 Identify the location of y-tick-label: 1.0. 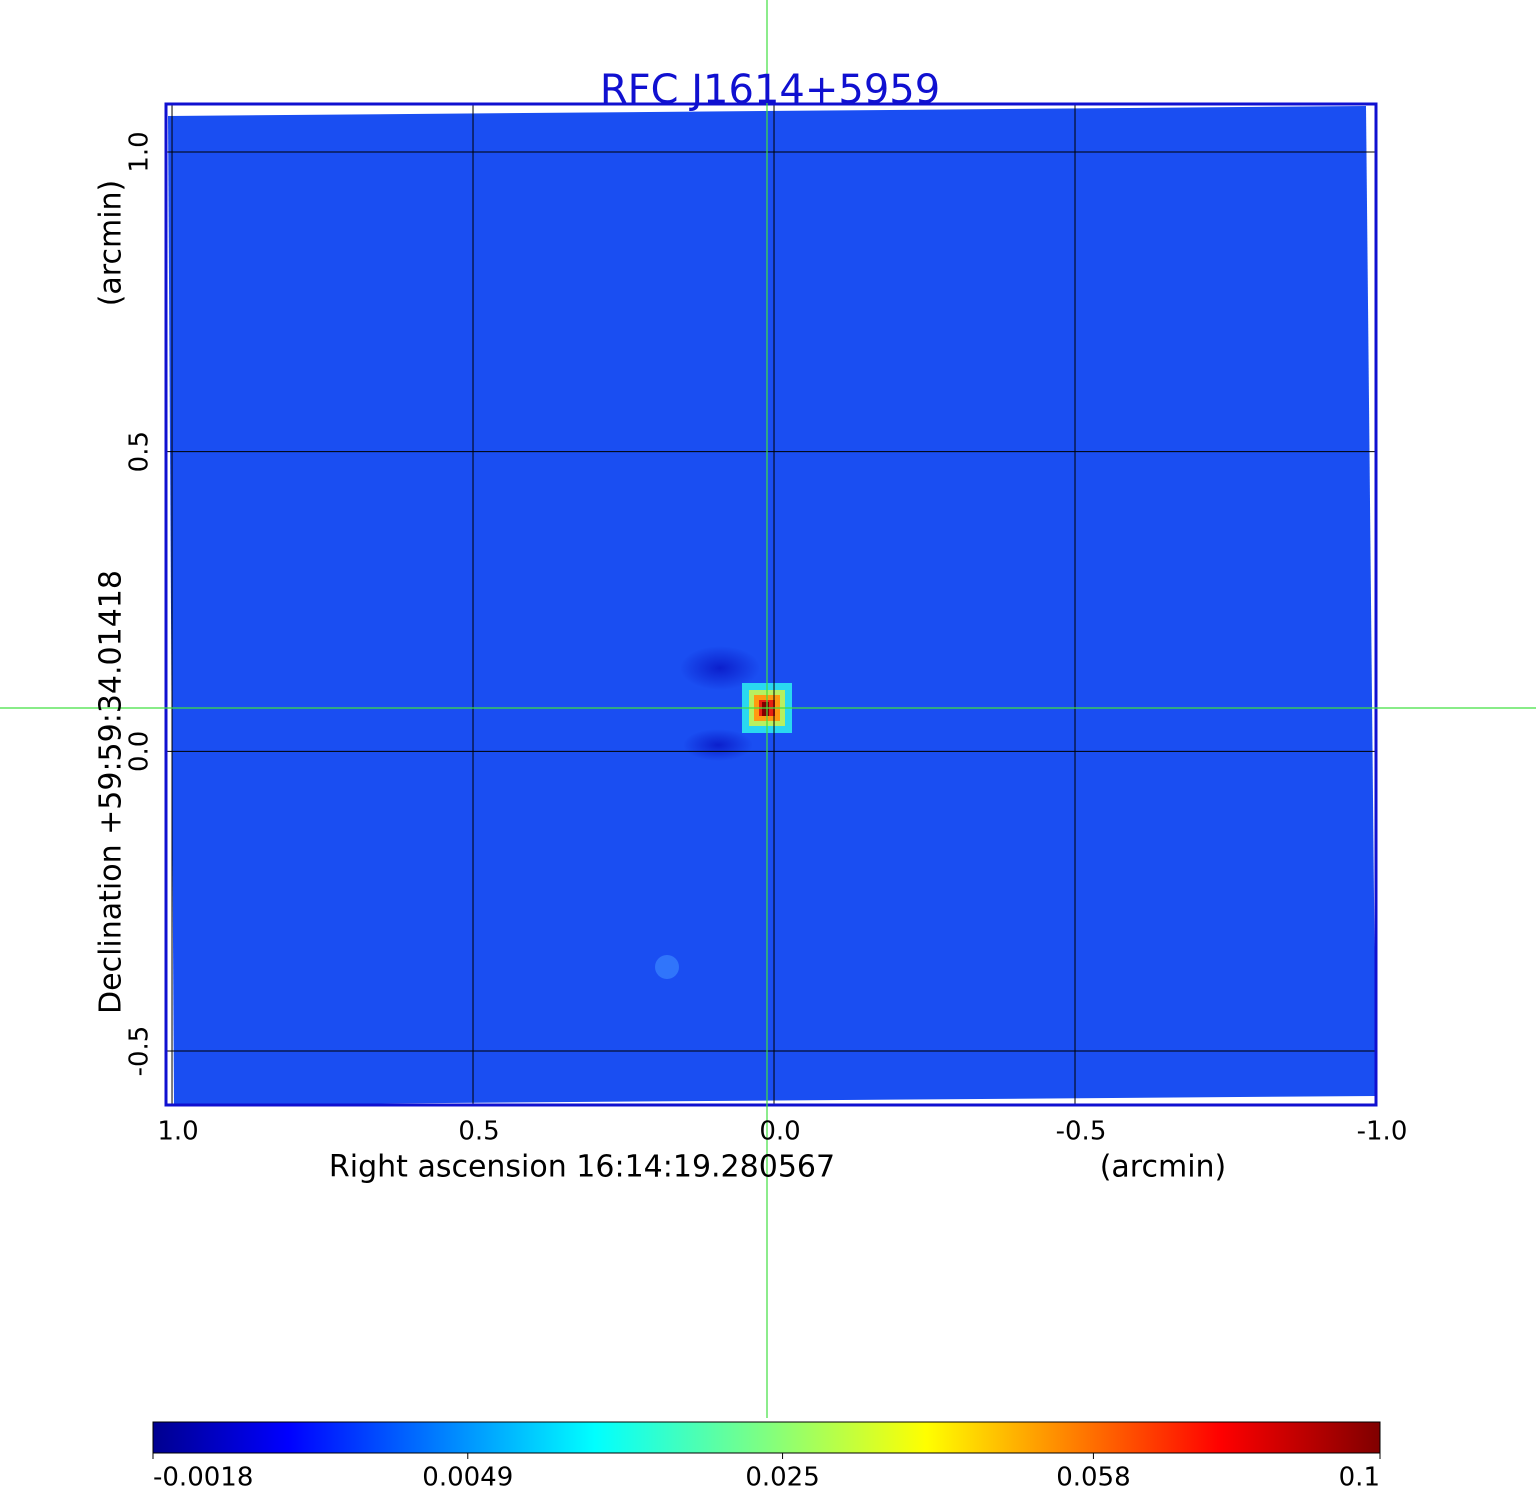
(140, 151).